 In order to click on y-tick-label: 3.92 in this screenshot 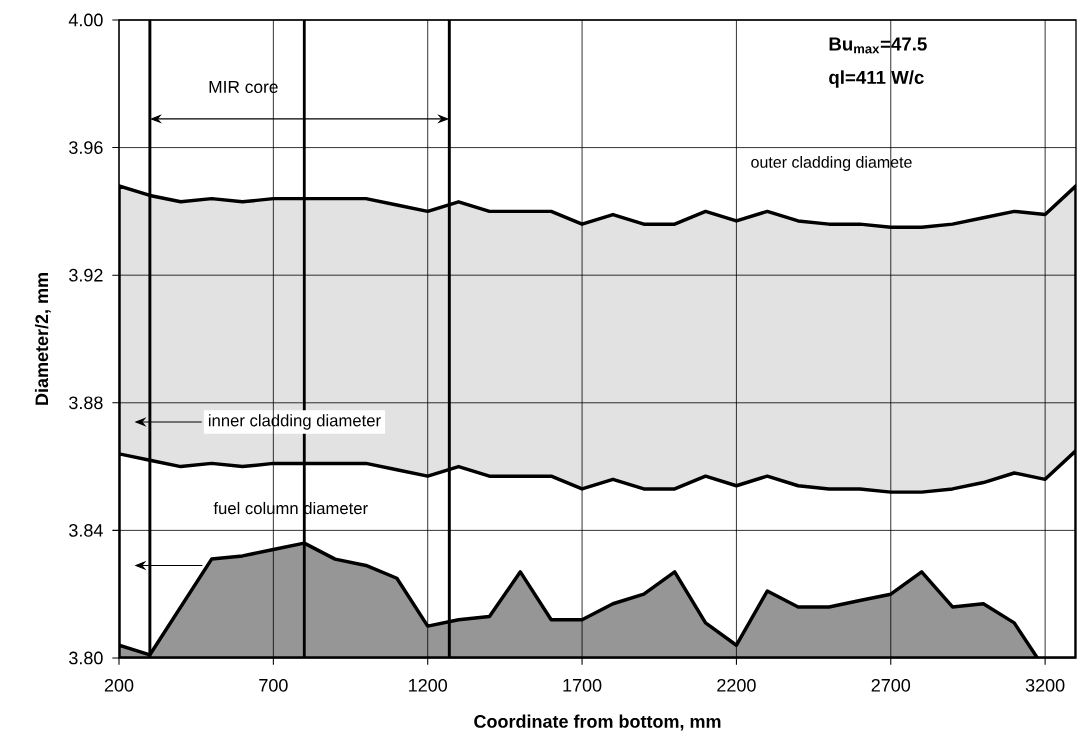, I will do `click(86, 275)`.